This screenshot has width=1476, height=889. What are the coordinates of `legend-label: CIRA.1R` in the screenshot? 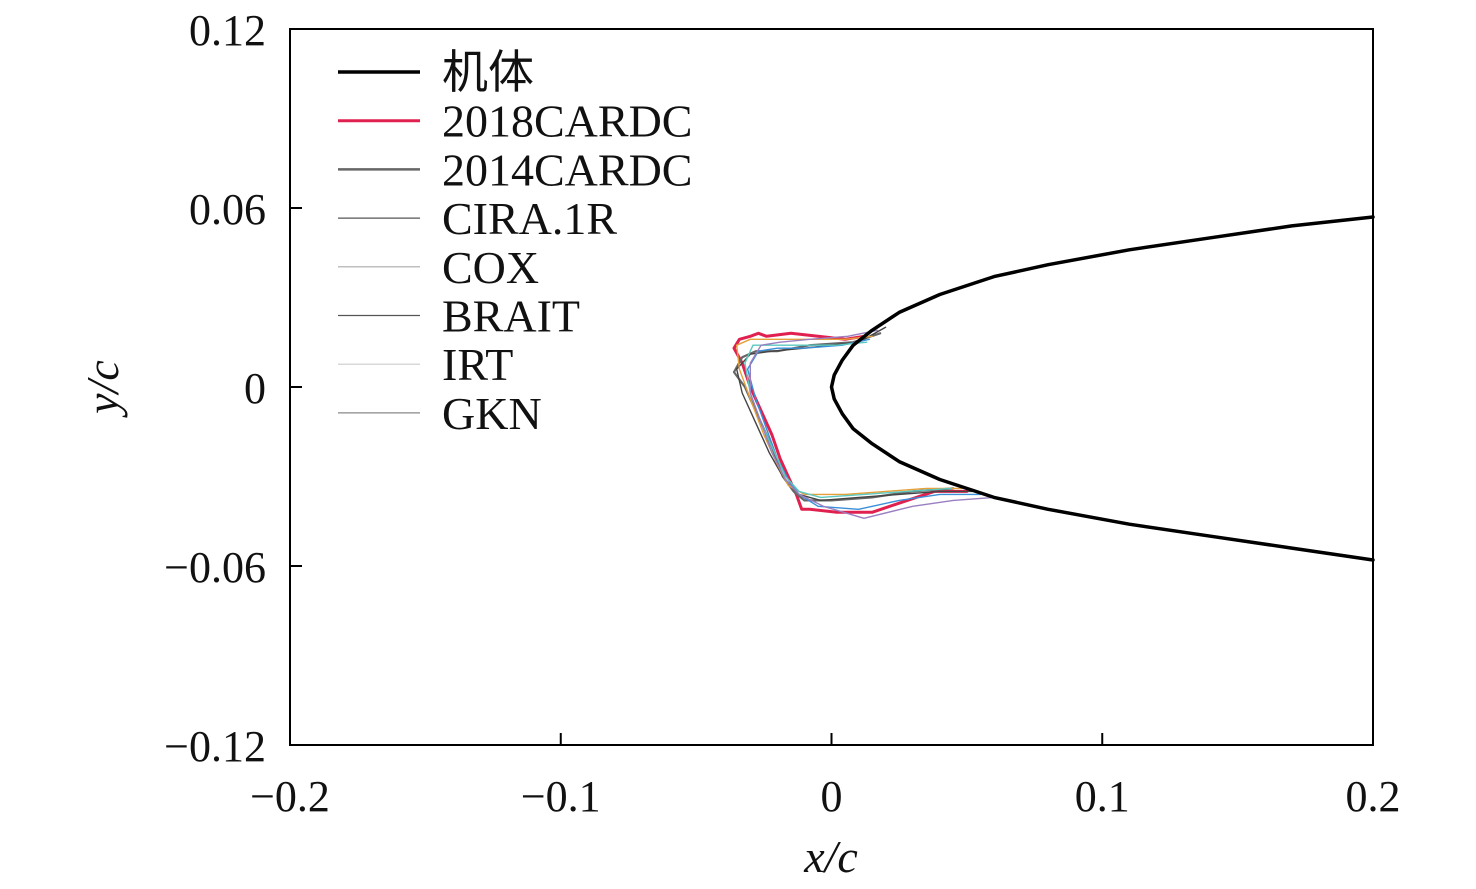 It's located at (529, 218).